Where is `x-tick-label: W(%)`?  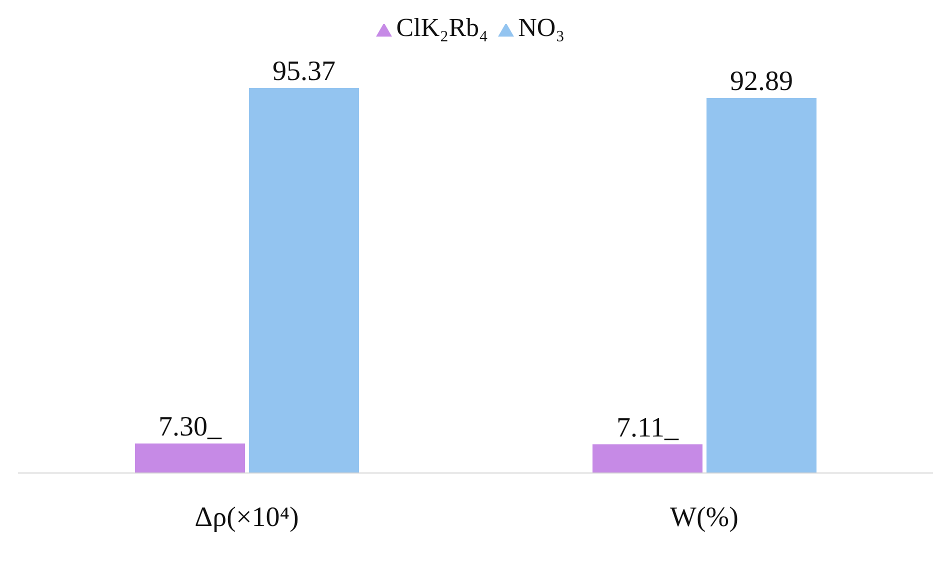
x-tick-label: W(%) is located at coordinates (704, 517).